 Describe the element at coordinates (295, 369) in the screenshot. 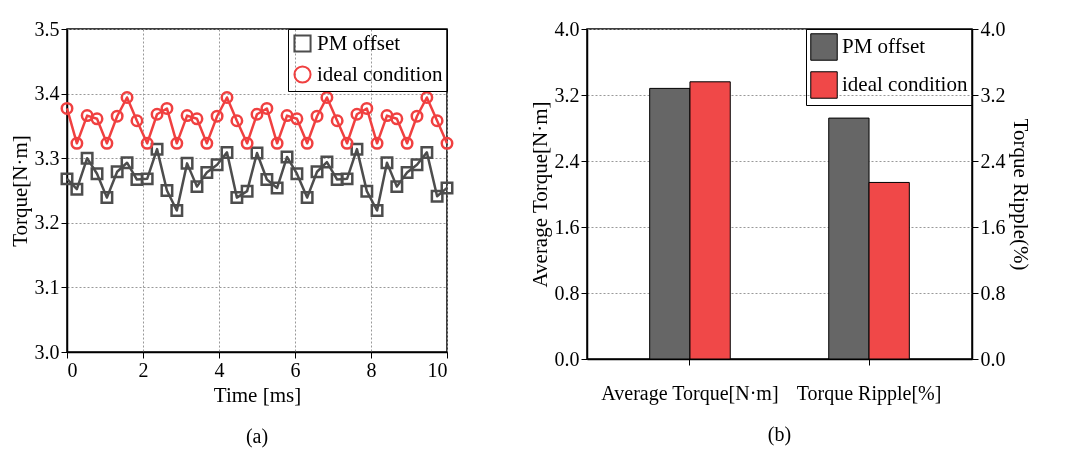

I see `x-tick-label: 6` at that location.